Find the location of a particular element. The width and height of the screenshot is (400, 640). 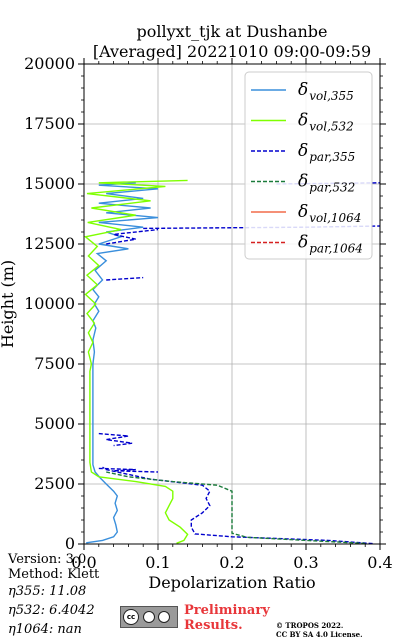

version-text: Version: 3.0 is located at coordinates (47, 559).